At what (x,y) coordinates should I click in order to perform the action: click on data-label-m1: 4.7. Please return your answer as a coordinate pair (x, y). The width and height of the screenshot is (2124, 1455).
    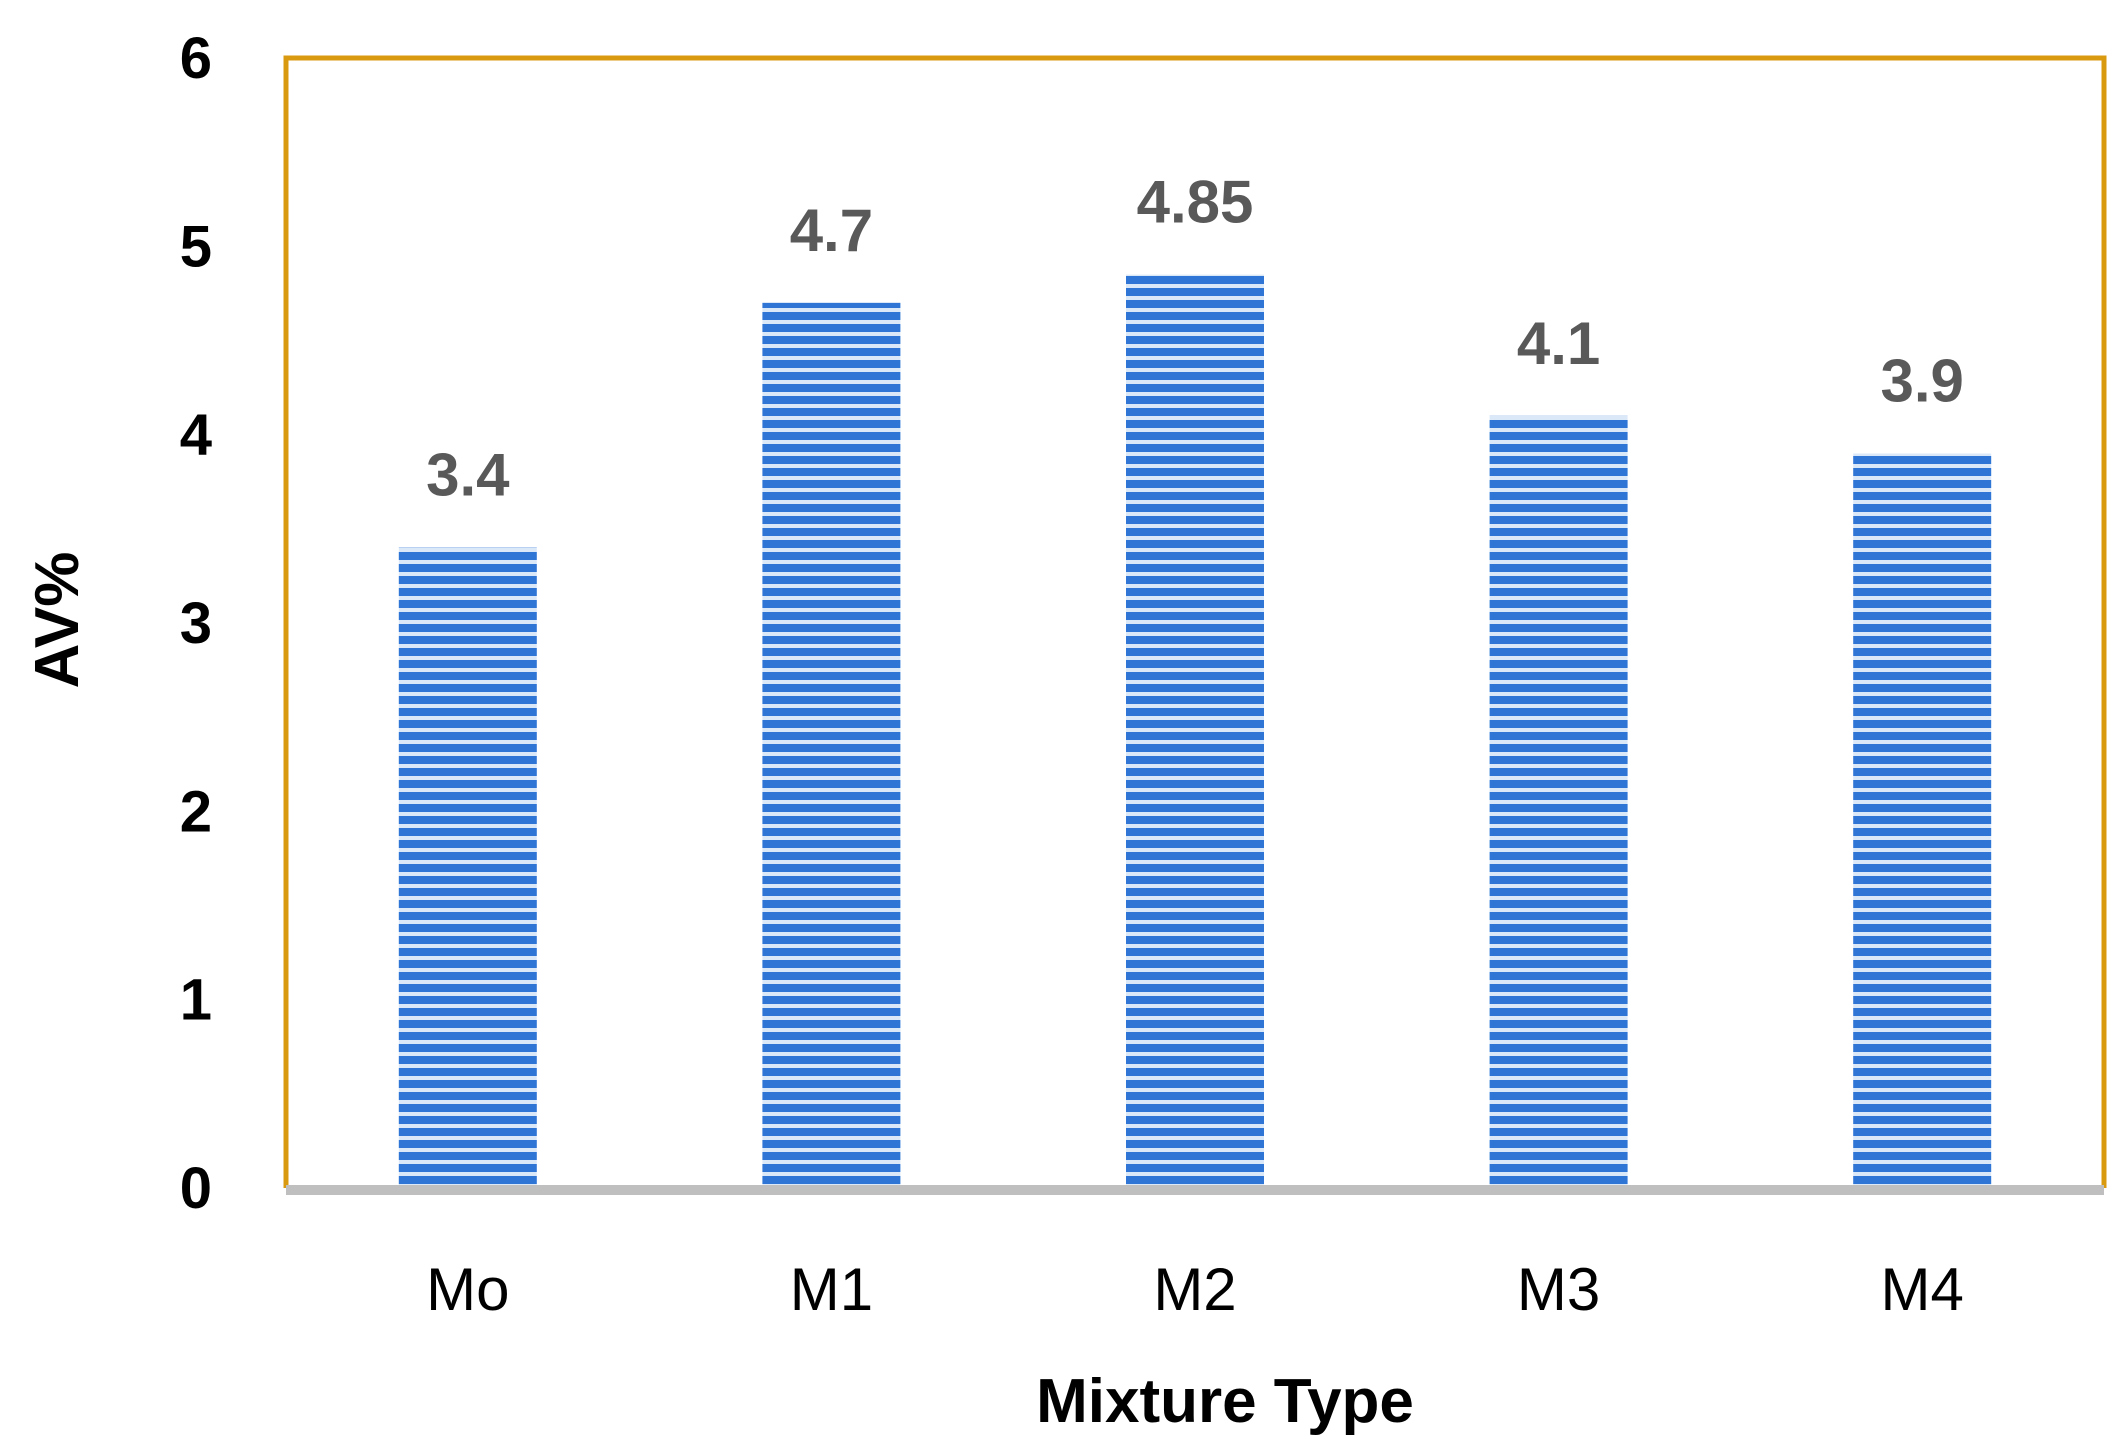
    Looking at the image, I should click on (831, 230).